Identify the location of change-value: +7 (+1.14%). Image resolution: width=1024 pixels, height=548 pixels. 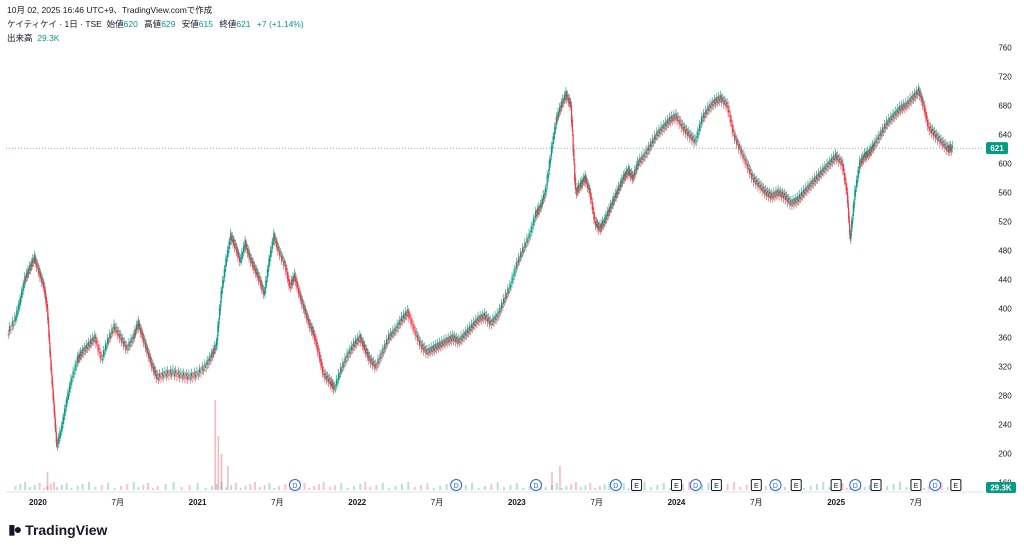
(280, 24).